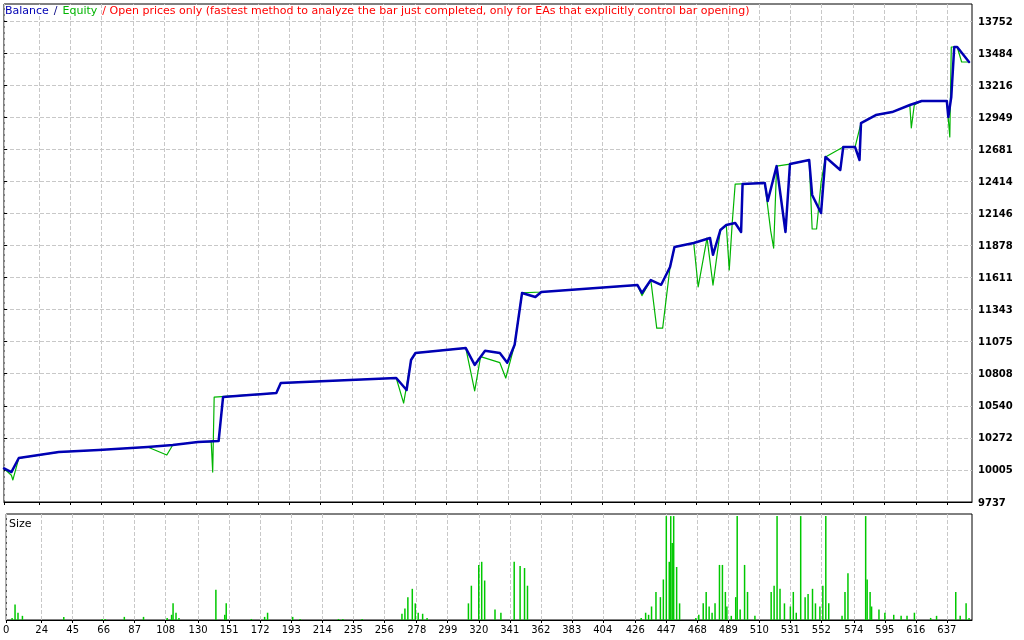 This screenshot has width=1024, height=640. I want to click on x-tick-label: 616, so click(916, 629).